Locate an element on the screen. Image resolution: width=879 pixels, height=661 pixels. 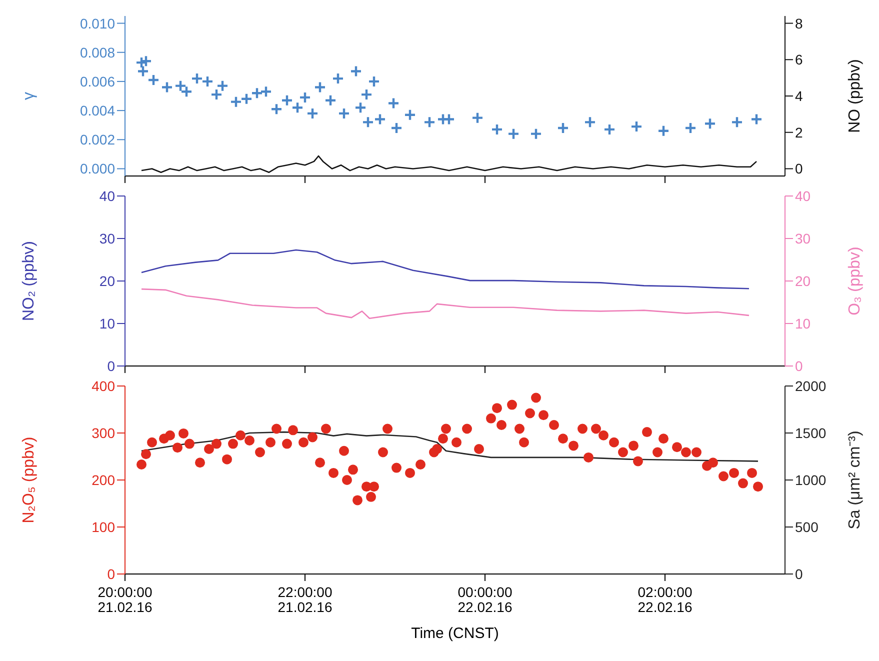
y-tick-label: 400 is located at coordinates (104, 386).